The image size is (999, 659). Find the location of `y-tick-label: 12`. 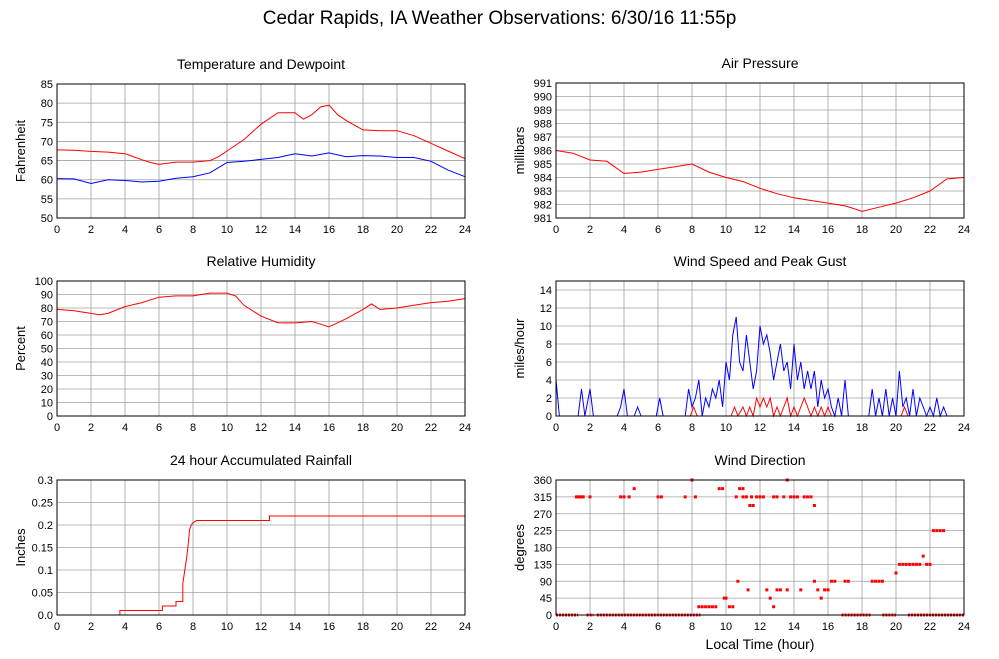

y-tick-label: 12 is located at coordinates (546, 309).